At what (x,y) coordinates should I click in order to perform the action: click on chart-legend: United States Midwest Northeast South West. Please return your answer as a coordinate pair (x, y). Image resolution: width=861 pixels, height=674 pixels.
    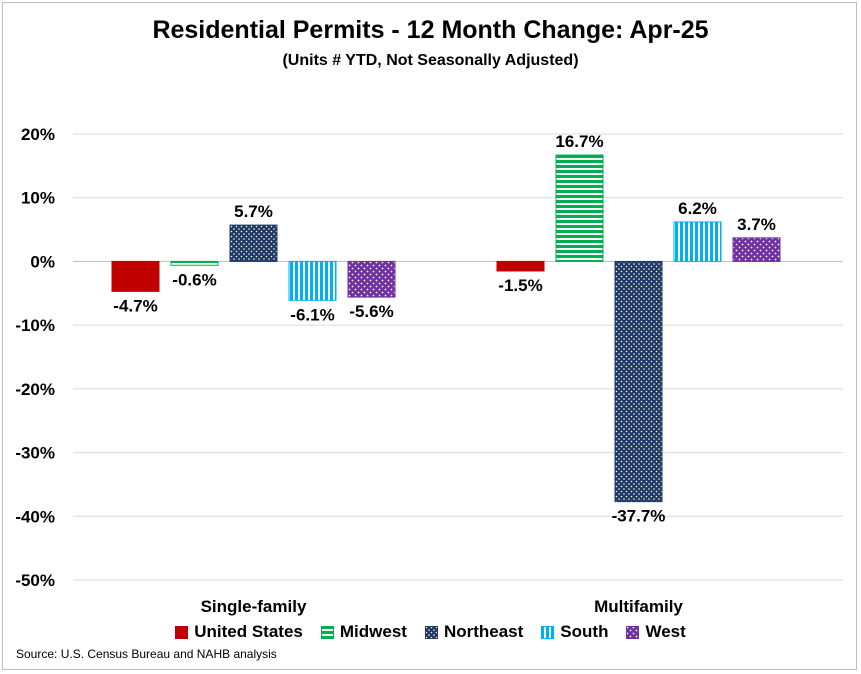
    Looking at the image, I should click on (430, 632).